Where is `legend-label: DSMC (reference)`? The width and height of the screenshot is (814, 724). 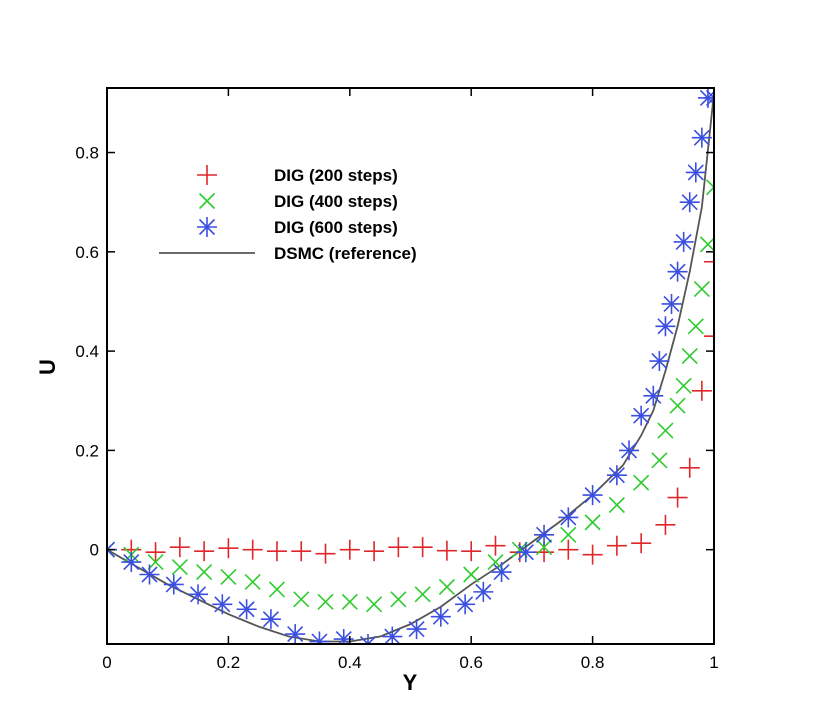 legend-label: DSMC (reference) is located at coordinates (345, 253).